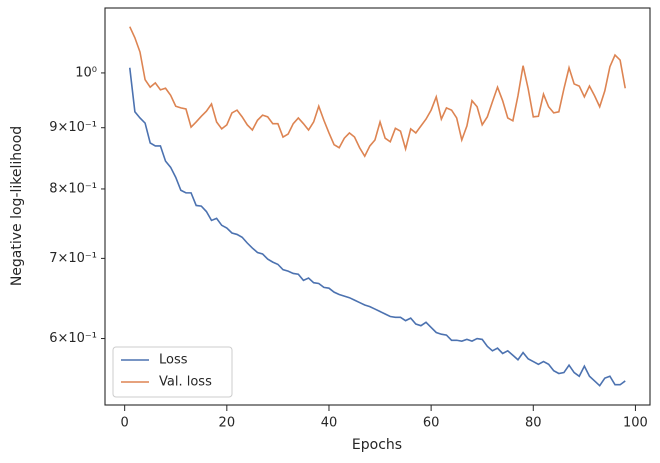 Image resolution: width=660 pixels, height=463 pixels. I want to click on y-tick-label: 6×10⁻¹, so click(73, 338).